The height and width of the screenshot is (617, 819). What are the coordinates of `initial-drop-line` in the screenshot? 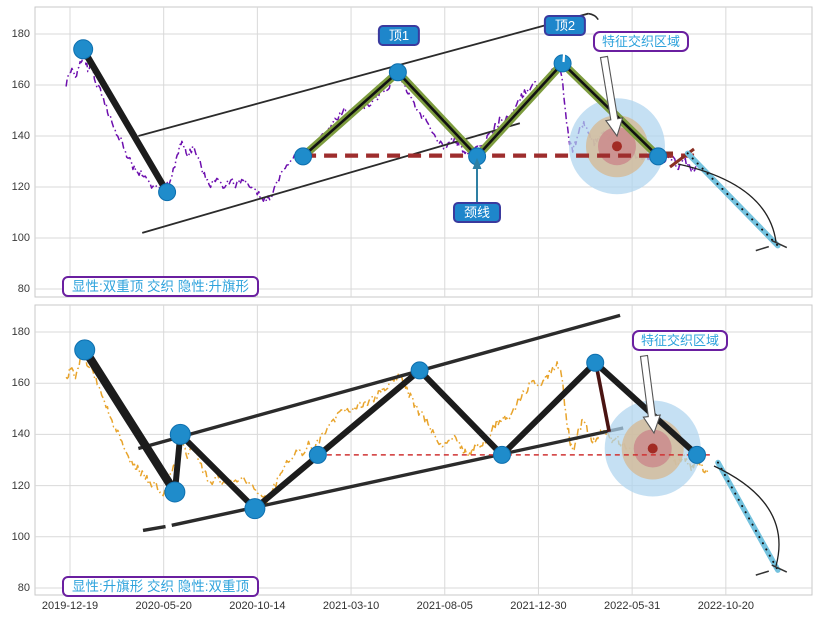 It's located at (125, 121).